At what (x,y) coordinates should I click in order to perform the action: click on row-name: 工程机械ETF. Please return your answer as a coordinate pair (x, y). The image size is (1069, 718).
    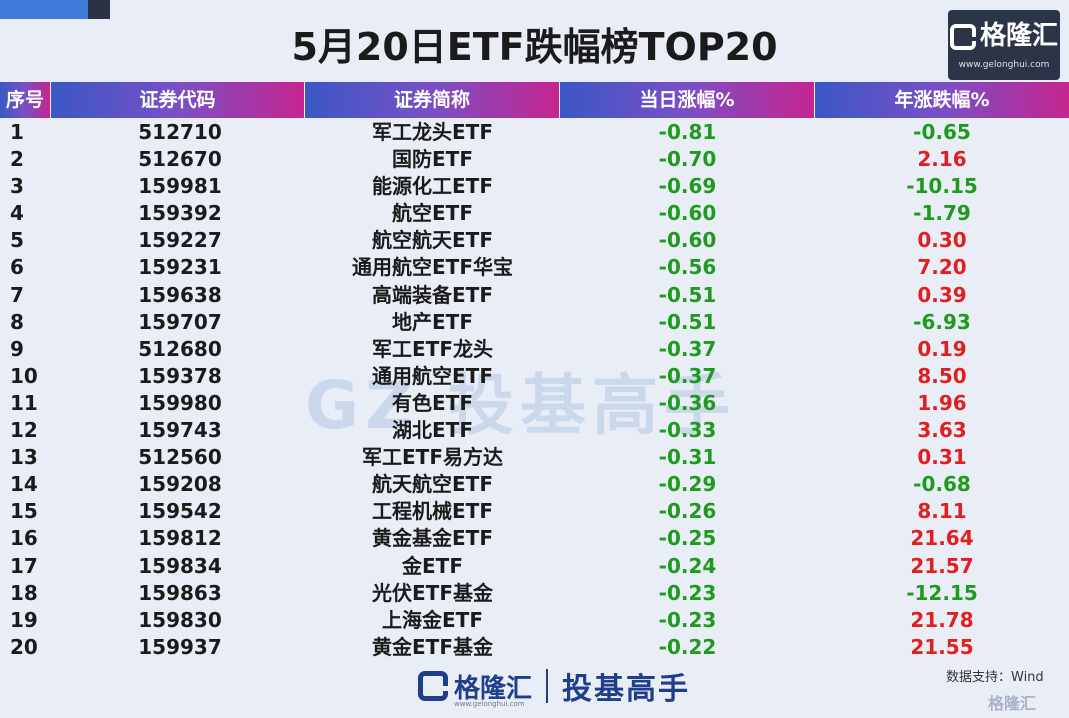
    Looking at the image, I should click on (432, 511).